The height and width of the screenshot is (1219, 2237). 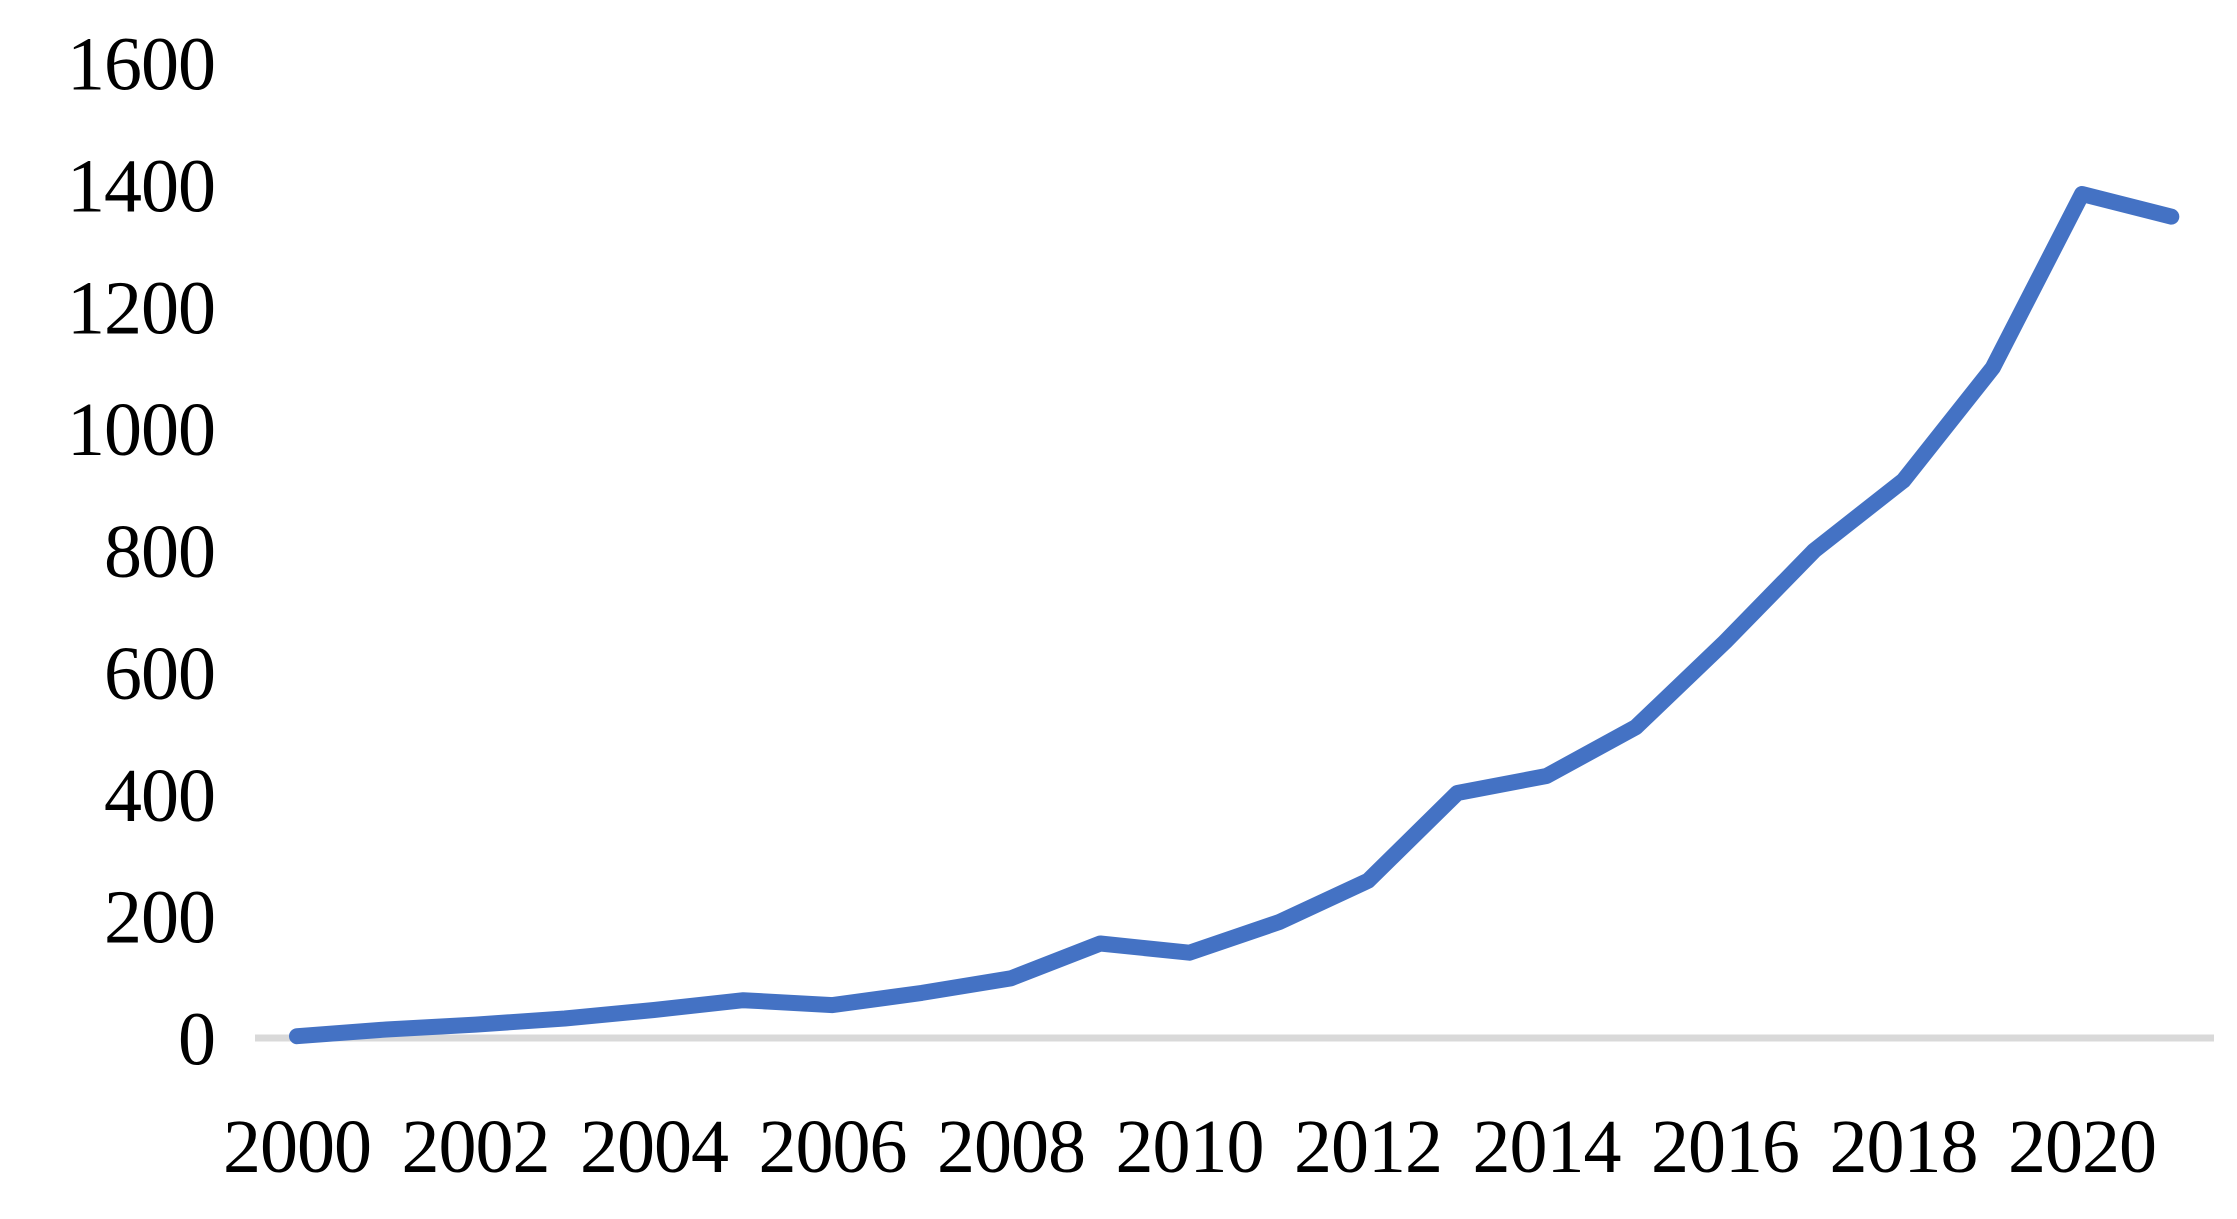 I want to click on x-tick-label: 2020, so click(x=2082, y=1147).